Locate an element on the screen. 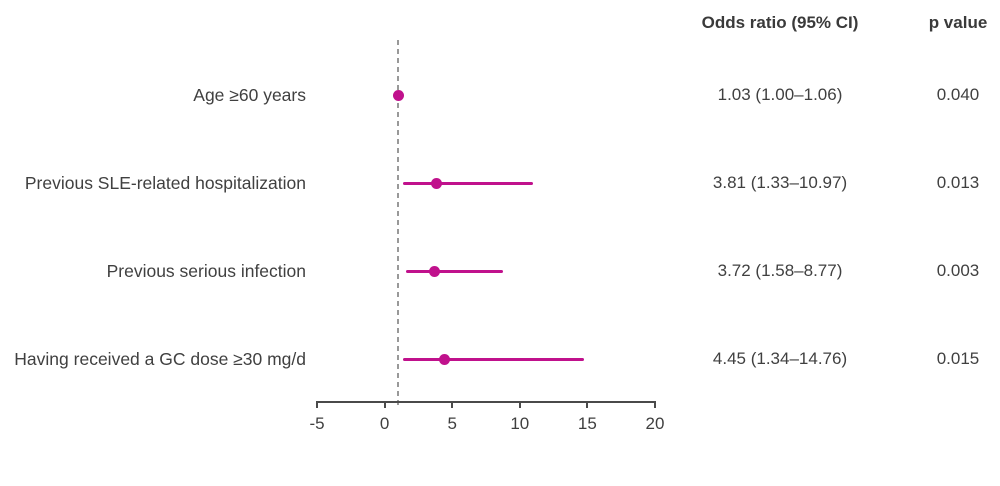  row-label-hospitalization: Previous SLE-related hospitalization is located at coordinates (165, 183).